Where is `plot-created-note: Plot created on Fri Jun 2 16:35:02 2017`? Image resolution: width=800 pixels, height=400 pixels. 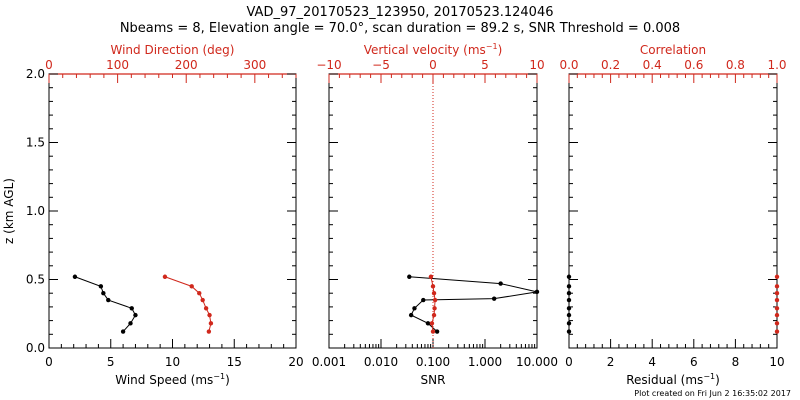 plot-created-note: Plot created on Fri Jun 2 16:35:02 2017 is located at coordinates (712, 393).